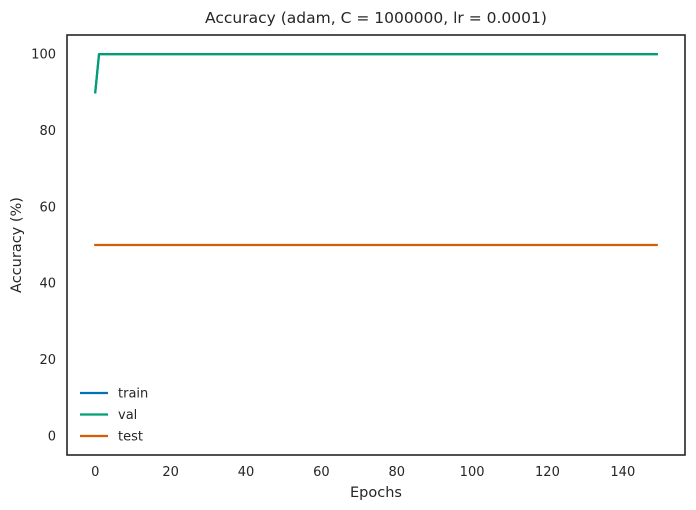 The height and width of the screenshot is (510, 696). Describe the element at coordinates (396, 472) in the screenshot. I see `x-tick-label: 80` at that location.